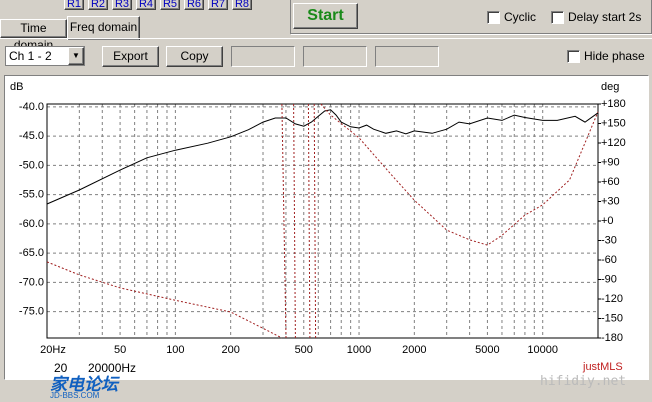 The width and height of the screenshot is (652, 402). I want to click on watermark: JD-BBS.COM, so click(75, 395).